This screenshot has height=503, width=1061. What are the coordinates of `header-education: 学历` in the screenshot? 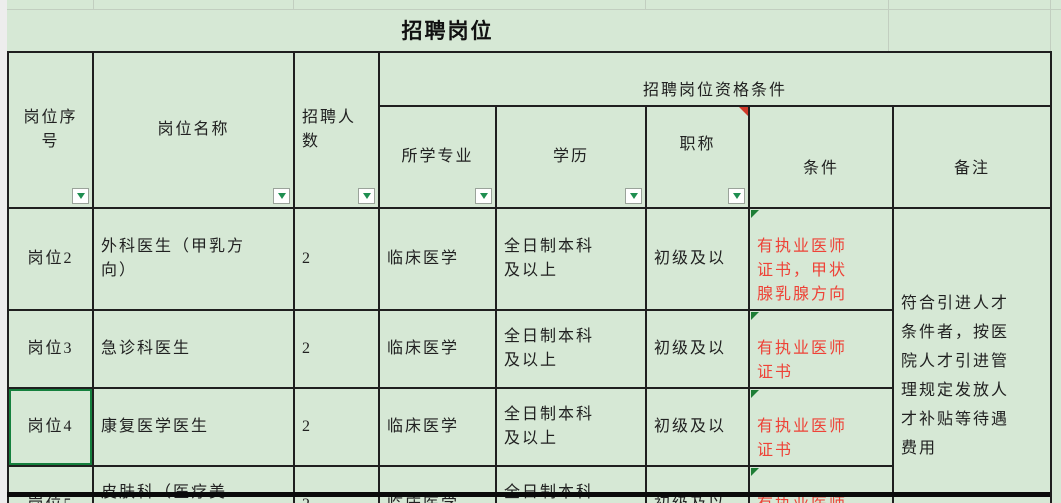 It's located at (571, 157).